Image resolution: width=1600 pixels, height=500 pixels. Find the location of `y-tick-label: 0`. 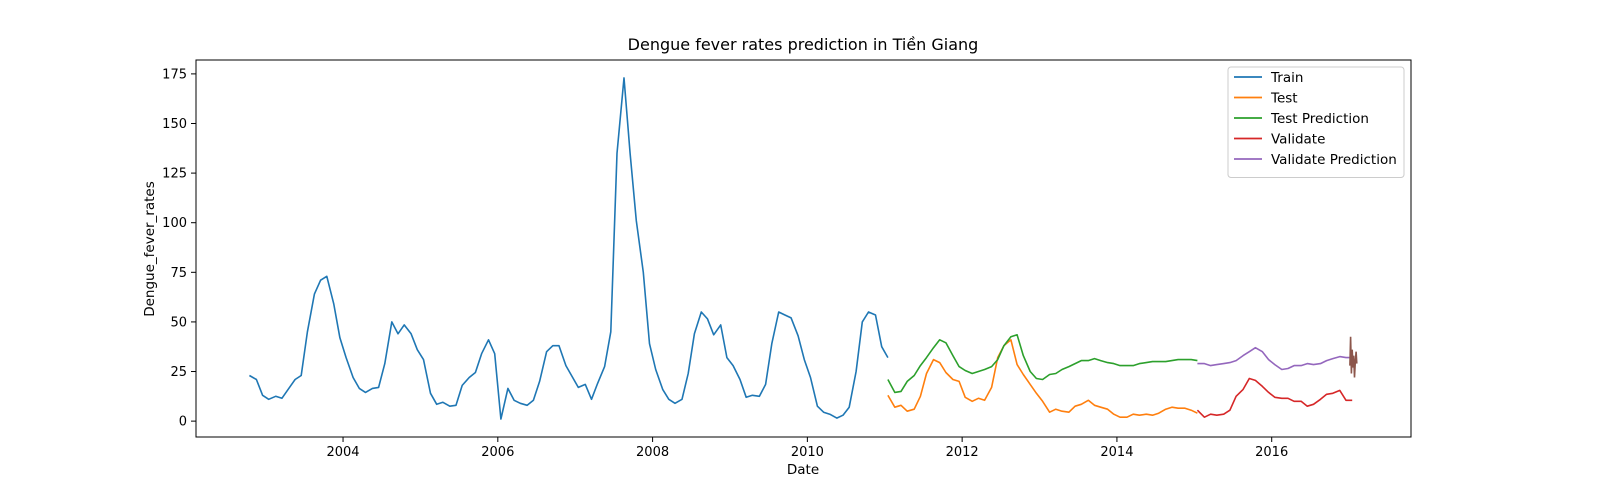

y-tick-label: 0 is located at coordinates (183, 422).